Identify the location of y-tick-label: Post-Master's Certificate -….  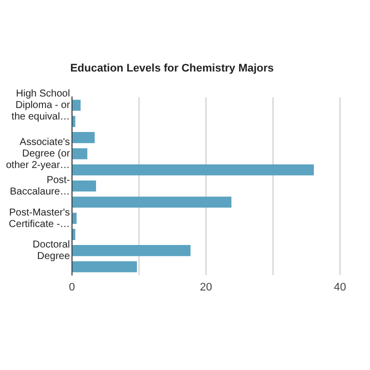
(39, 218).